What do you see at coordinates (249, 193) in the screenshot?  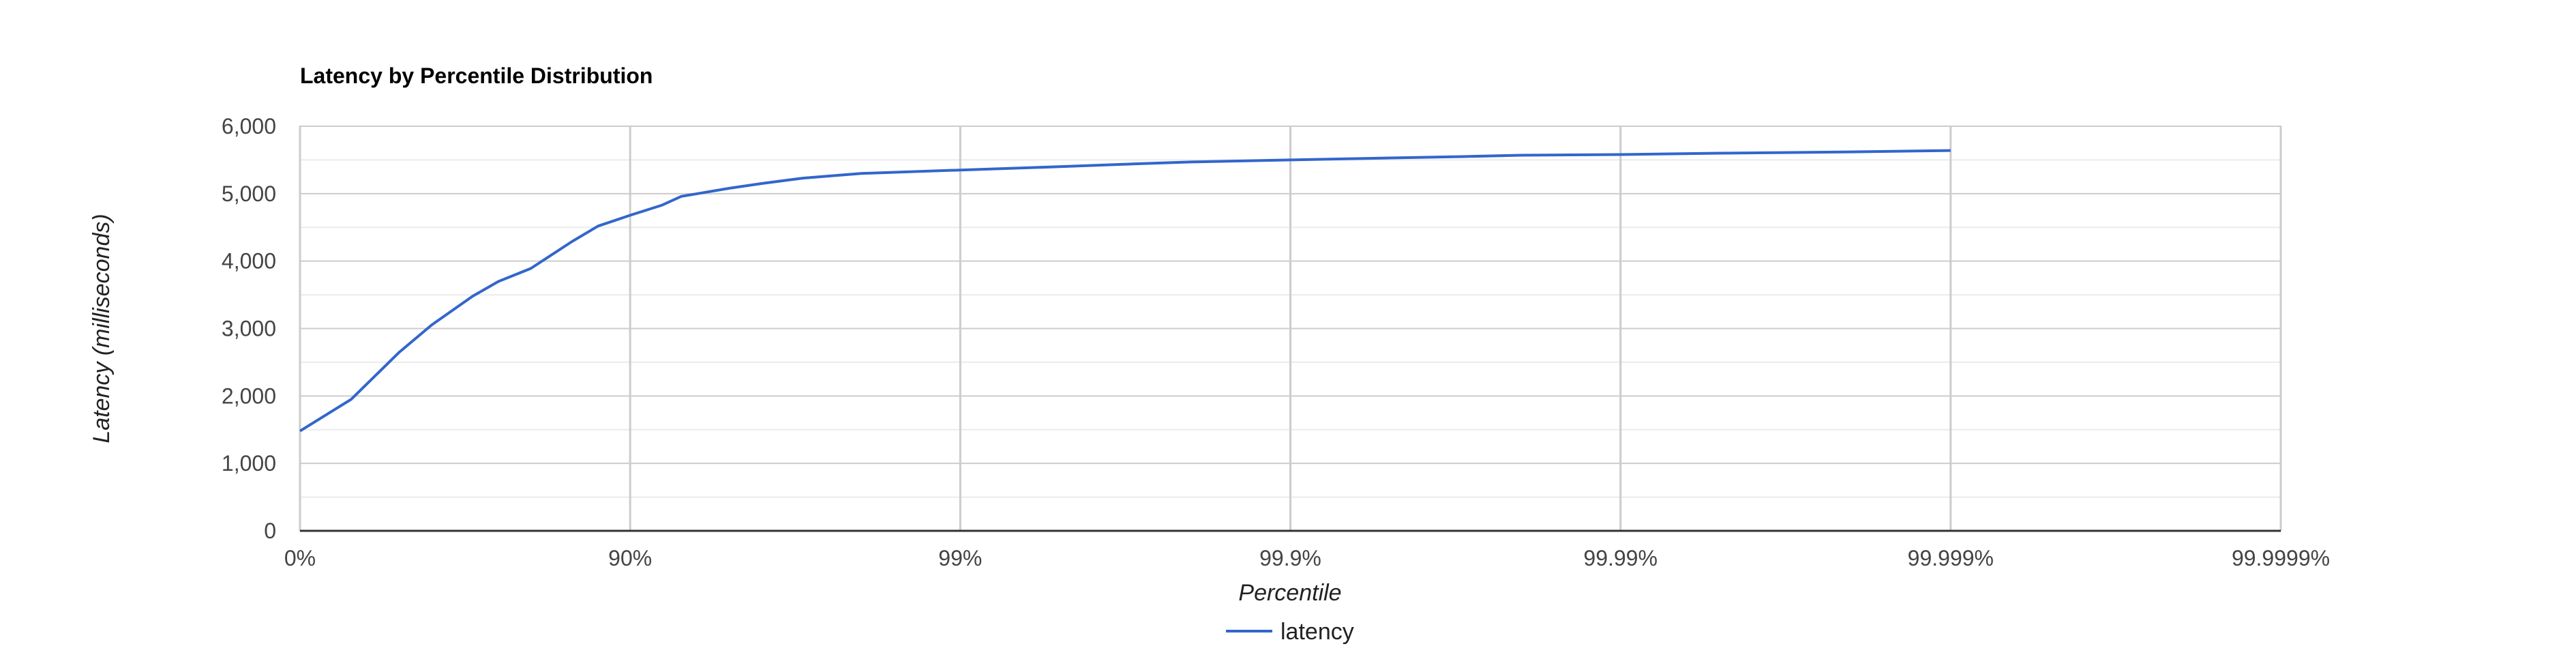 I see `y-tick-label: 5,000` at bounding box center [249, 193].